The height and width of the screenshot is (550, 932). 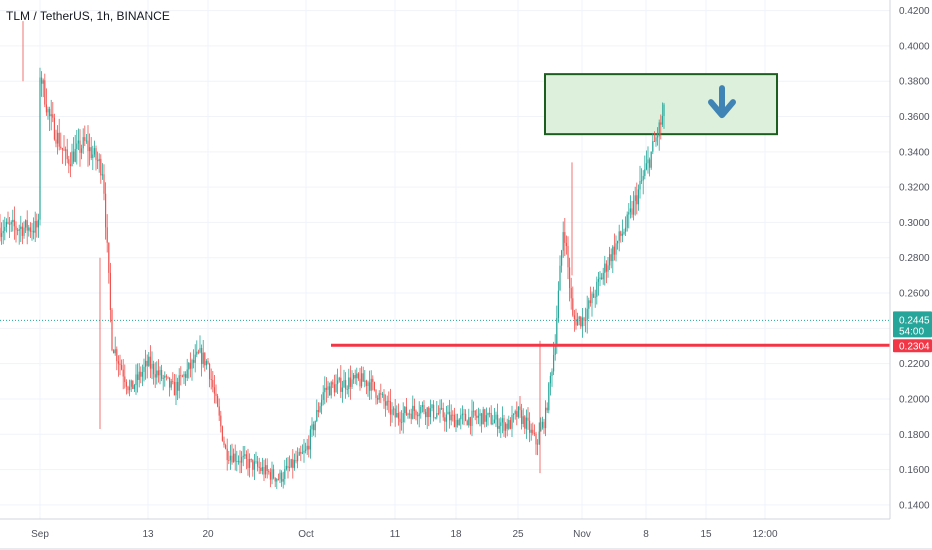 What do you see at coordinates (914, 82) in the screenshot?
I see `price-tick-label: 0.3800` at bounding box center [914, 82].